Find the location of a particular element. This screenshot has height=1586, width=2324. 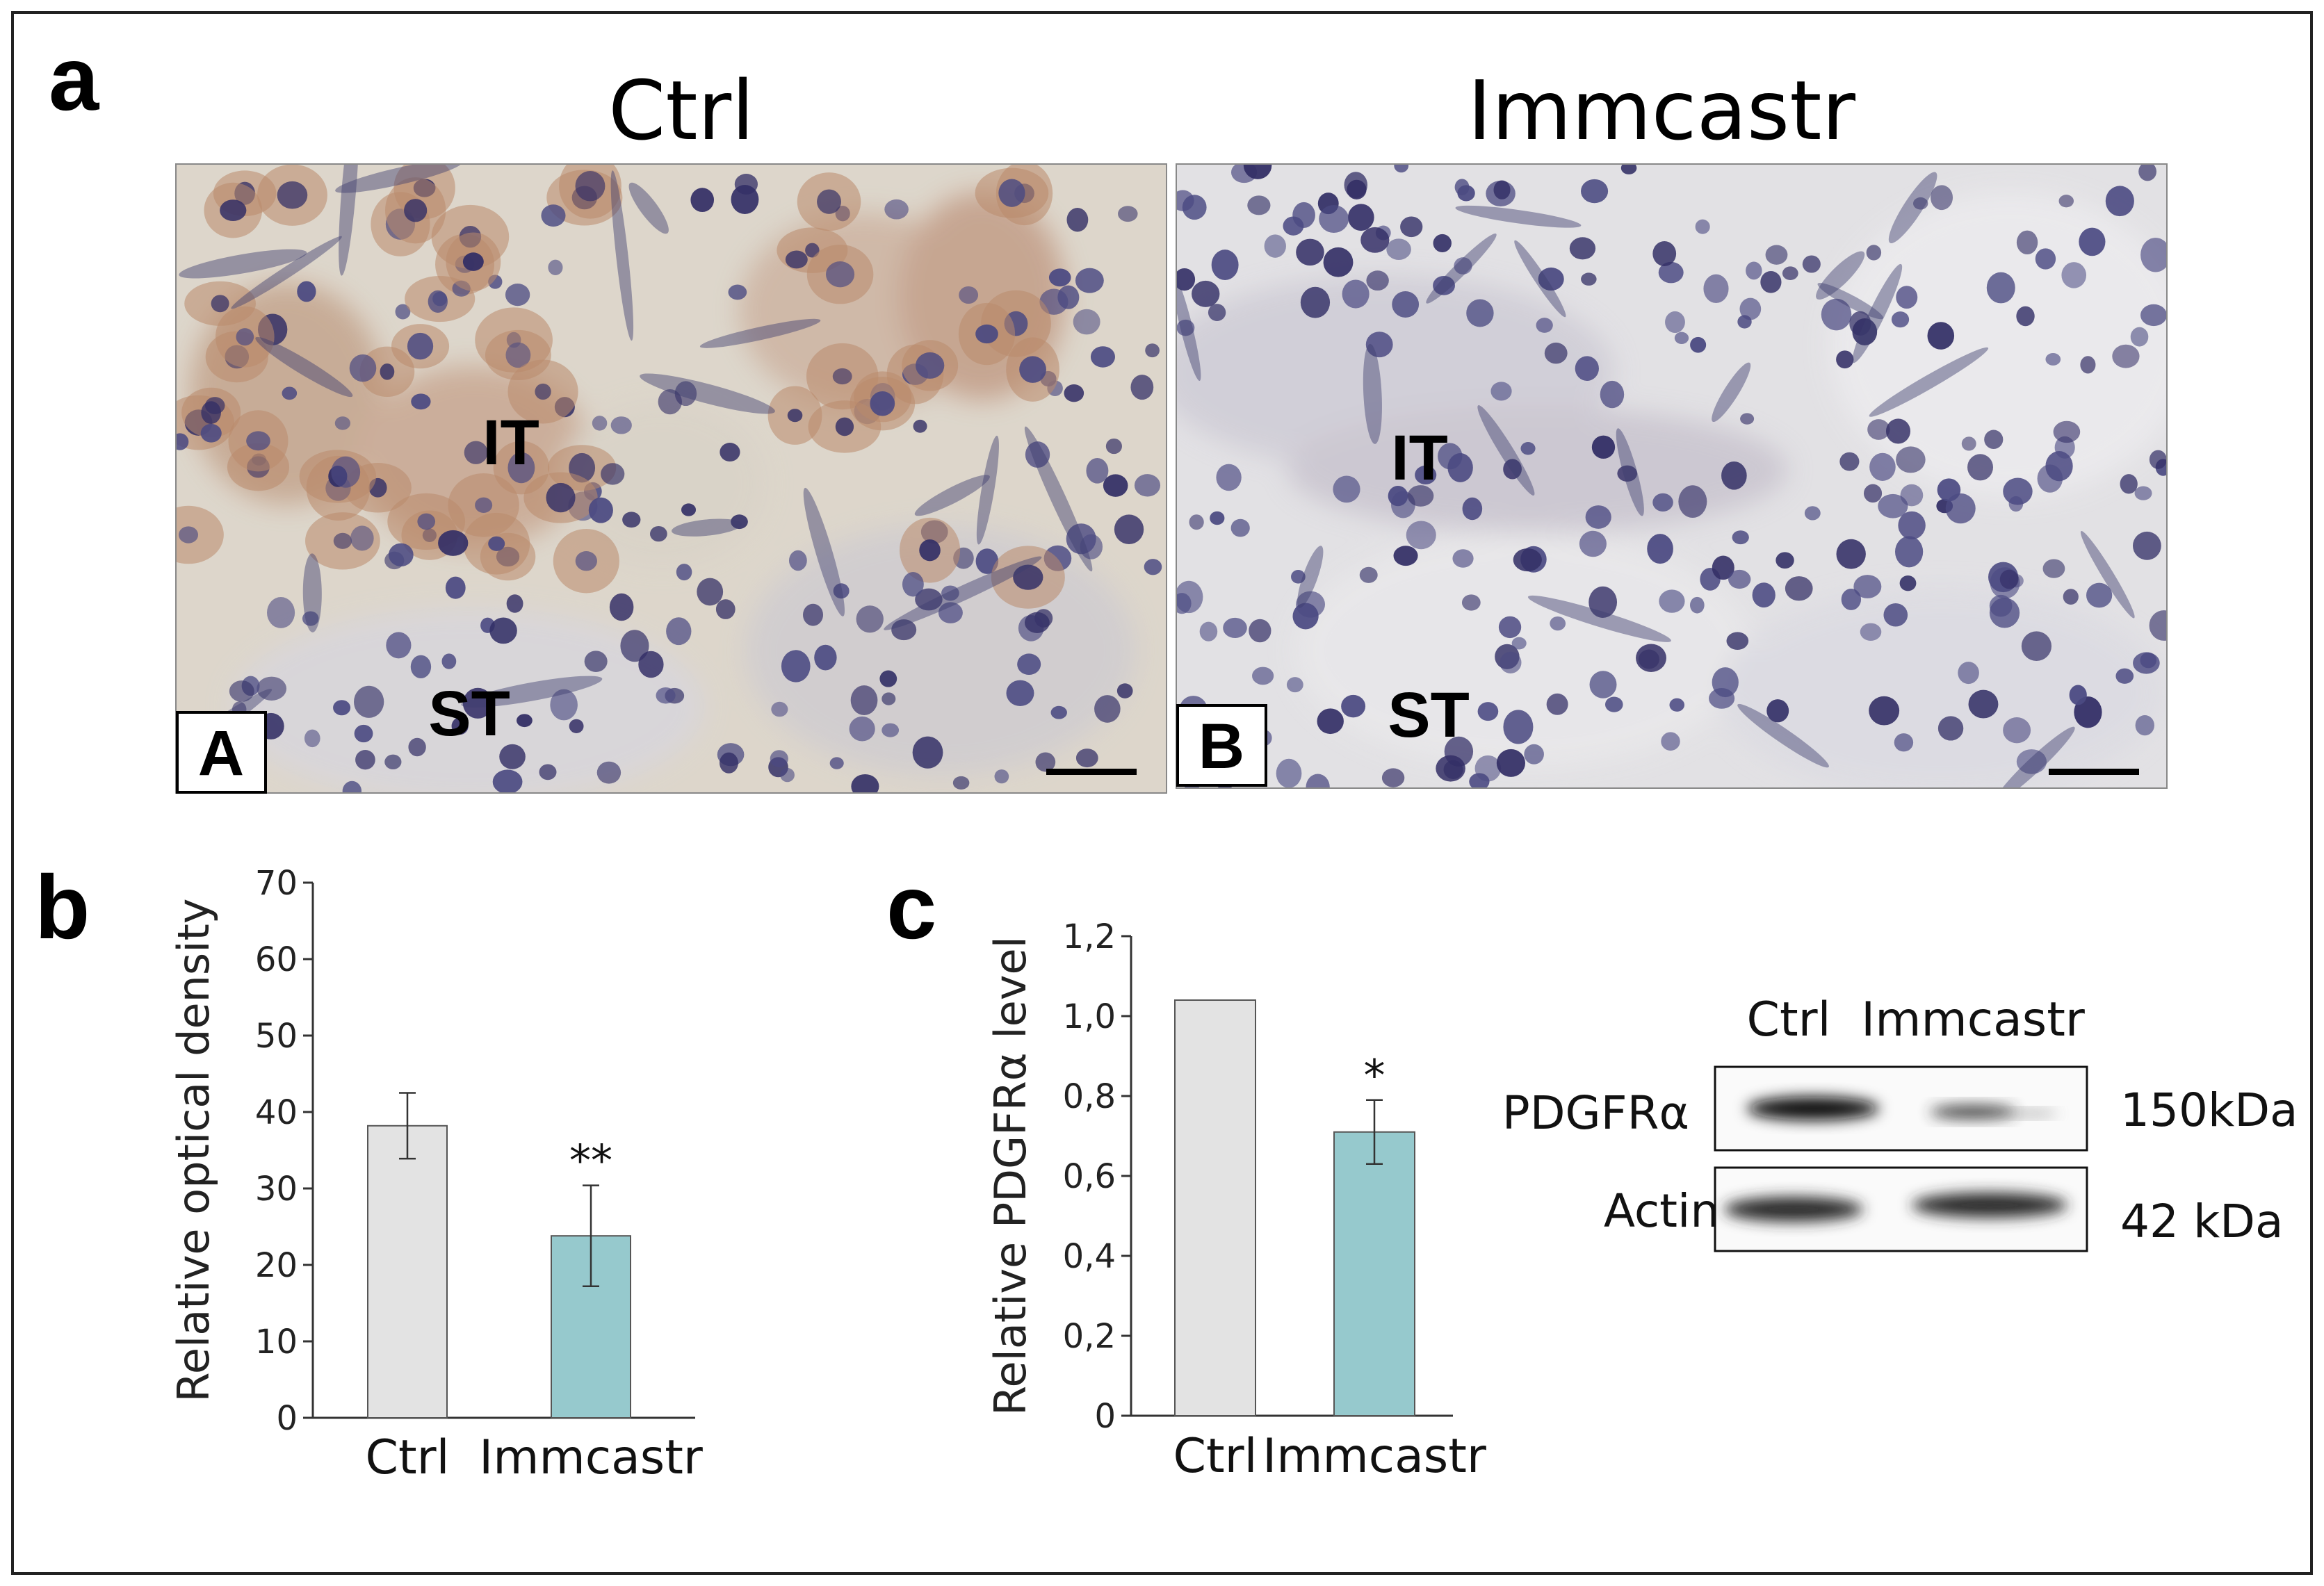

western-blot: Ctrl Immcastr PDGFRα 150kDa Actin 42 kDa is located at coordinates (1900, 1122).